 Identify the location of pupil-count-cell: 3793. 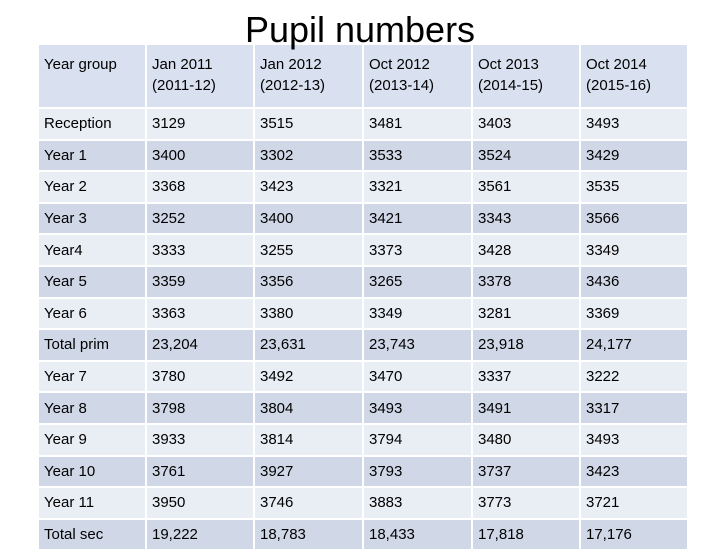
(417, 471).